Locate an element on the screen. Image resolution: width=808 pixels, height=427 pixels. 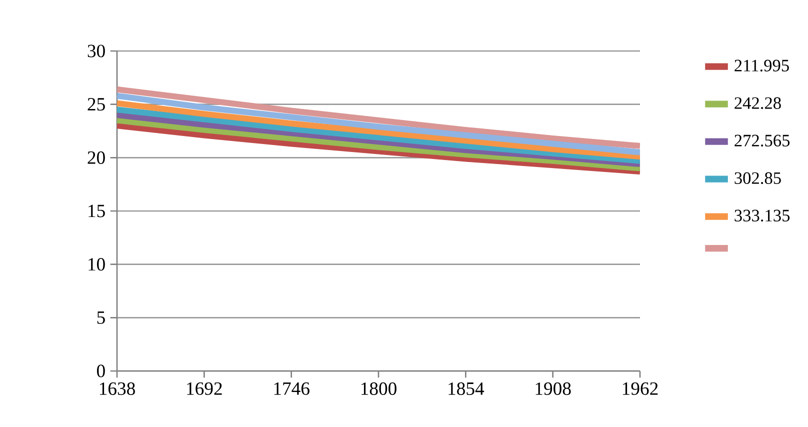
x-tick-label: 1638 is located at coordinates (117, 388).